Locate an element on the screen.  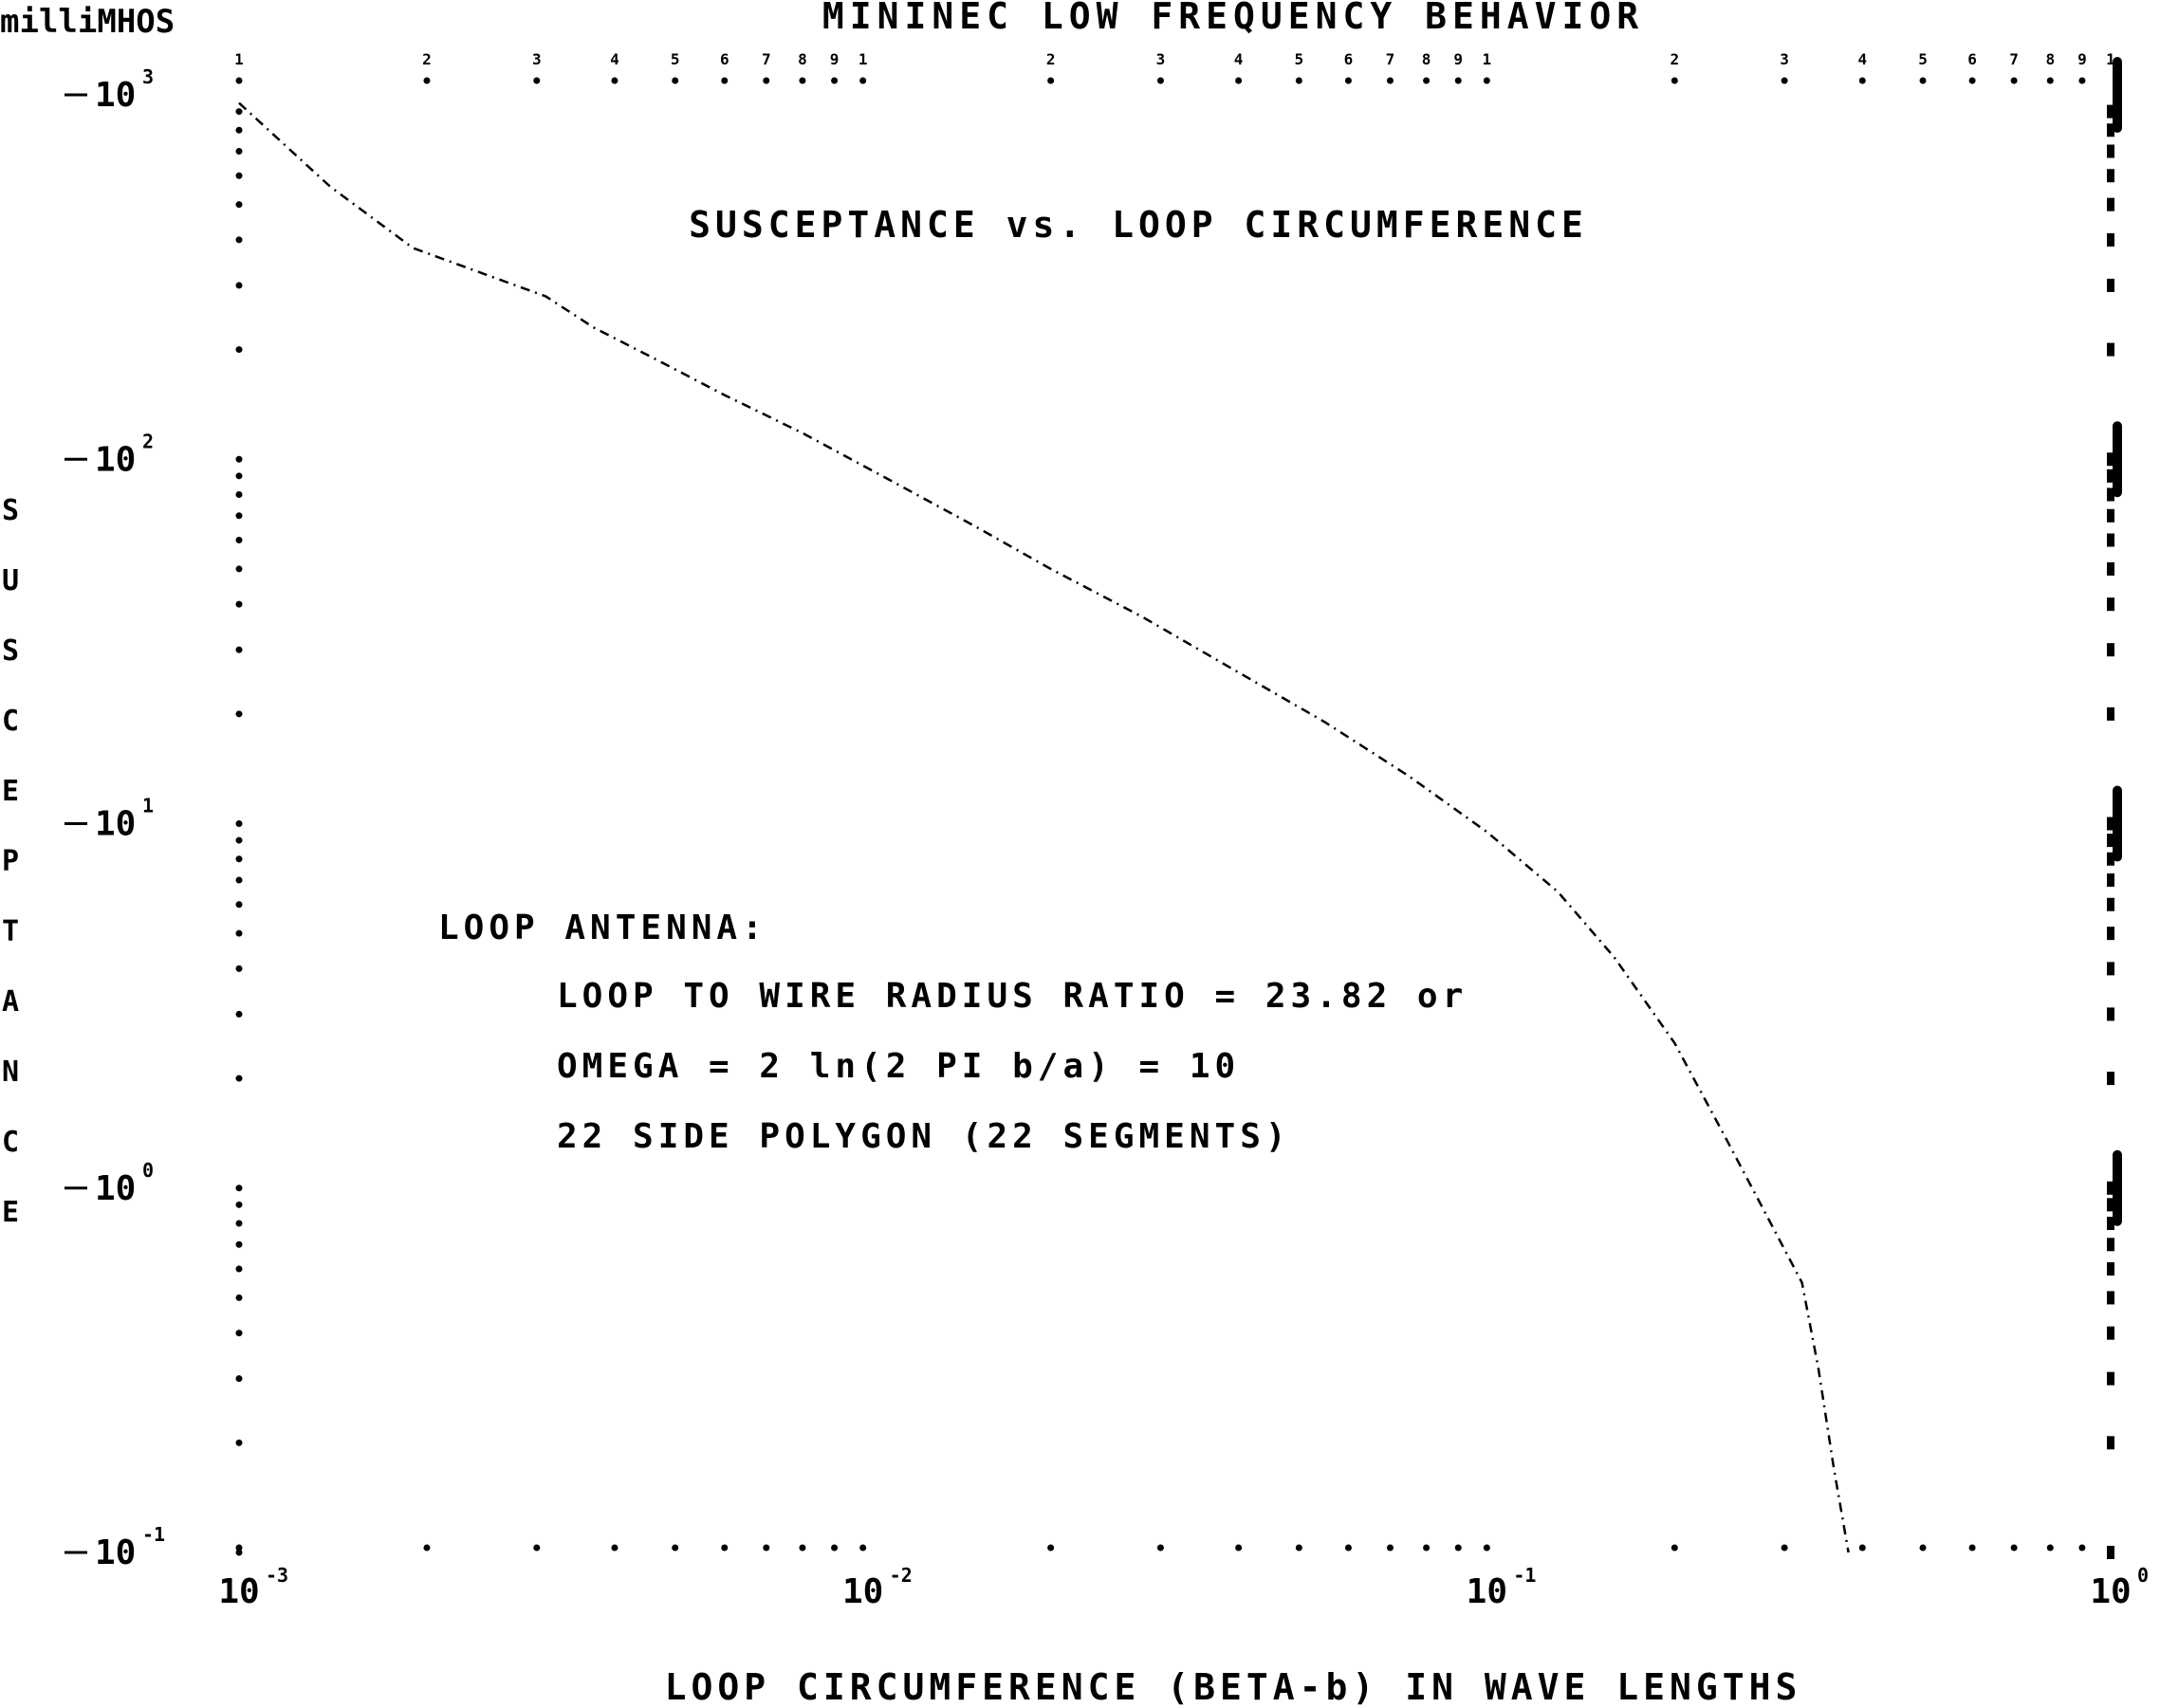
y-tick-labels: 10 3 10 2 10 1 10 0 10 -1 is located at coordinates (115, 818).